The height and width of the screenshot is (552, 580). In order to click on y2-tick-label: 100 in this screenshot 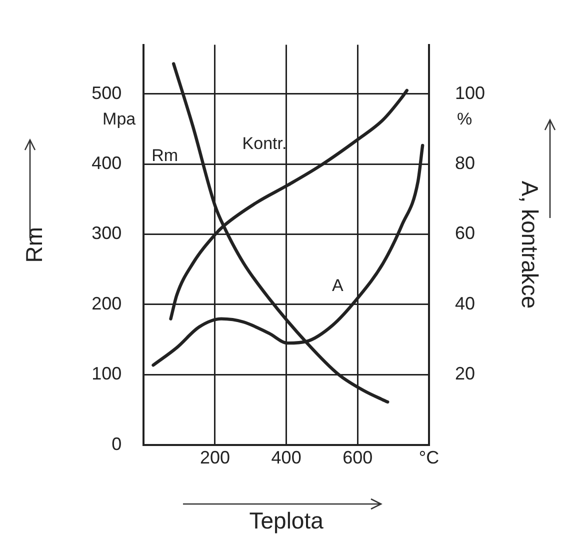, I will do `click(470, 92)`.